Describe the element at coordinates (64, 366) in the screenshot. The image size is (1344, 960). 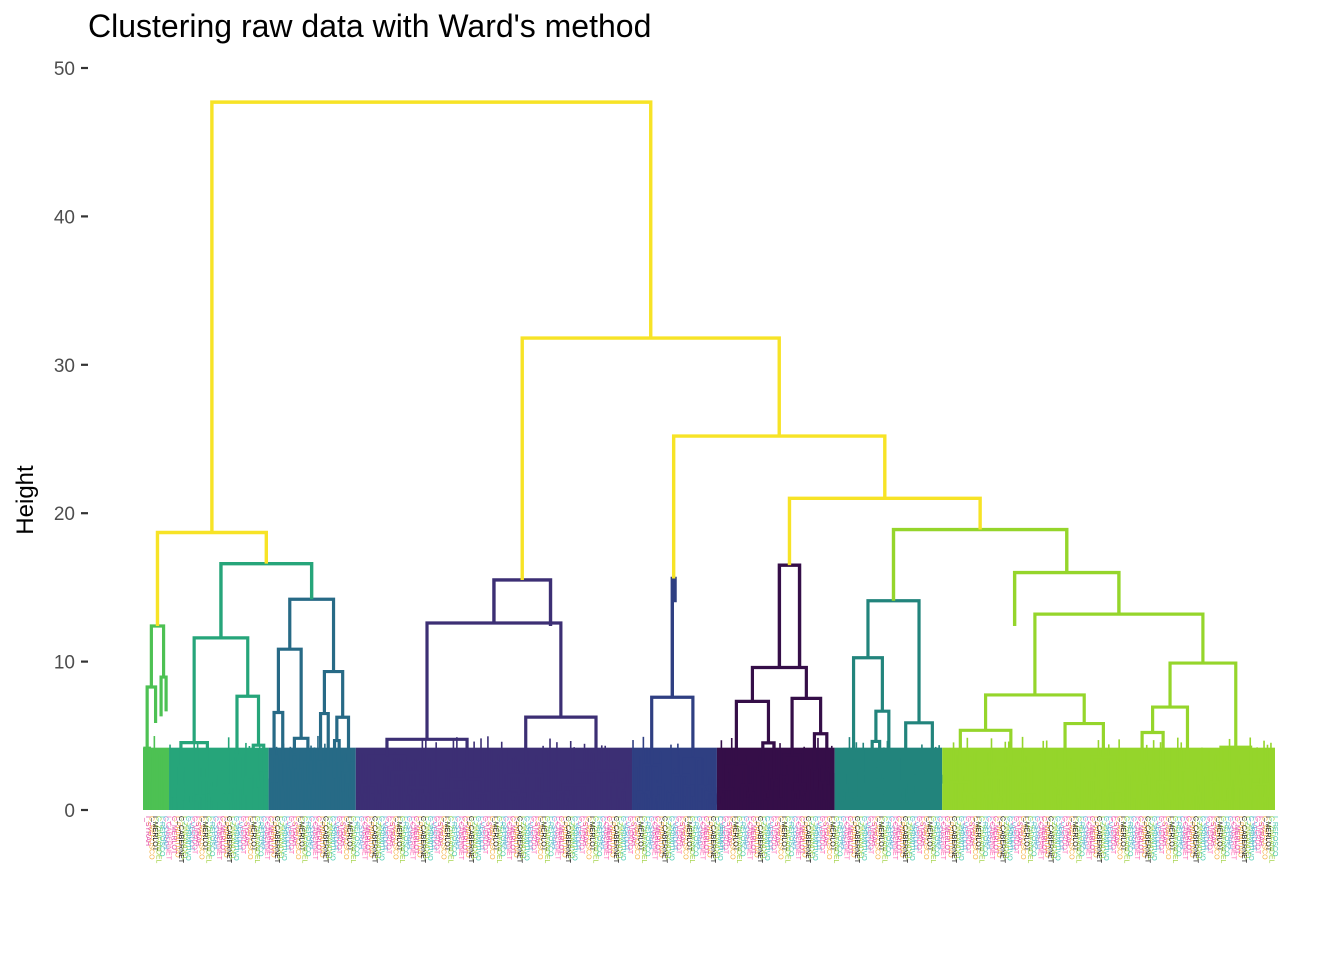
I see `y-tick-label: 30` at that location.